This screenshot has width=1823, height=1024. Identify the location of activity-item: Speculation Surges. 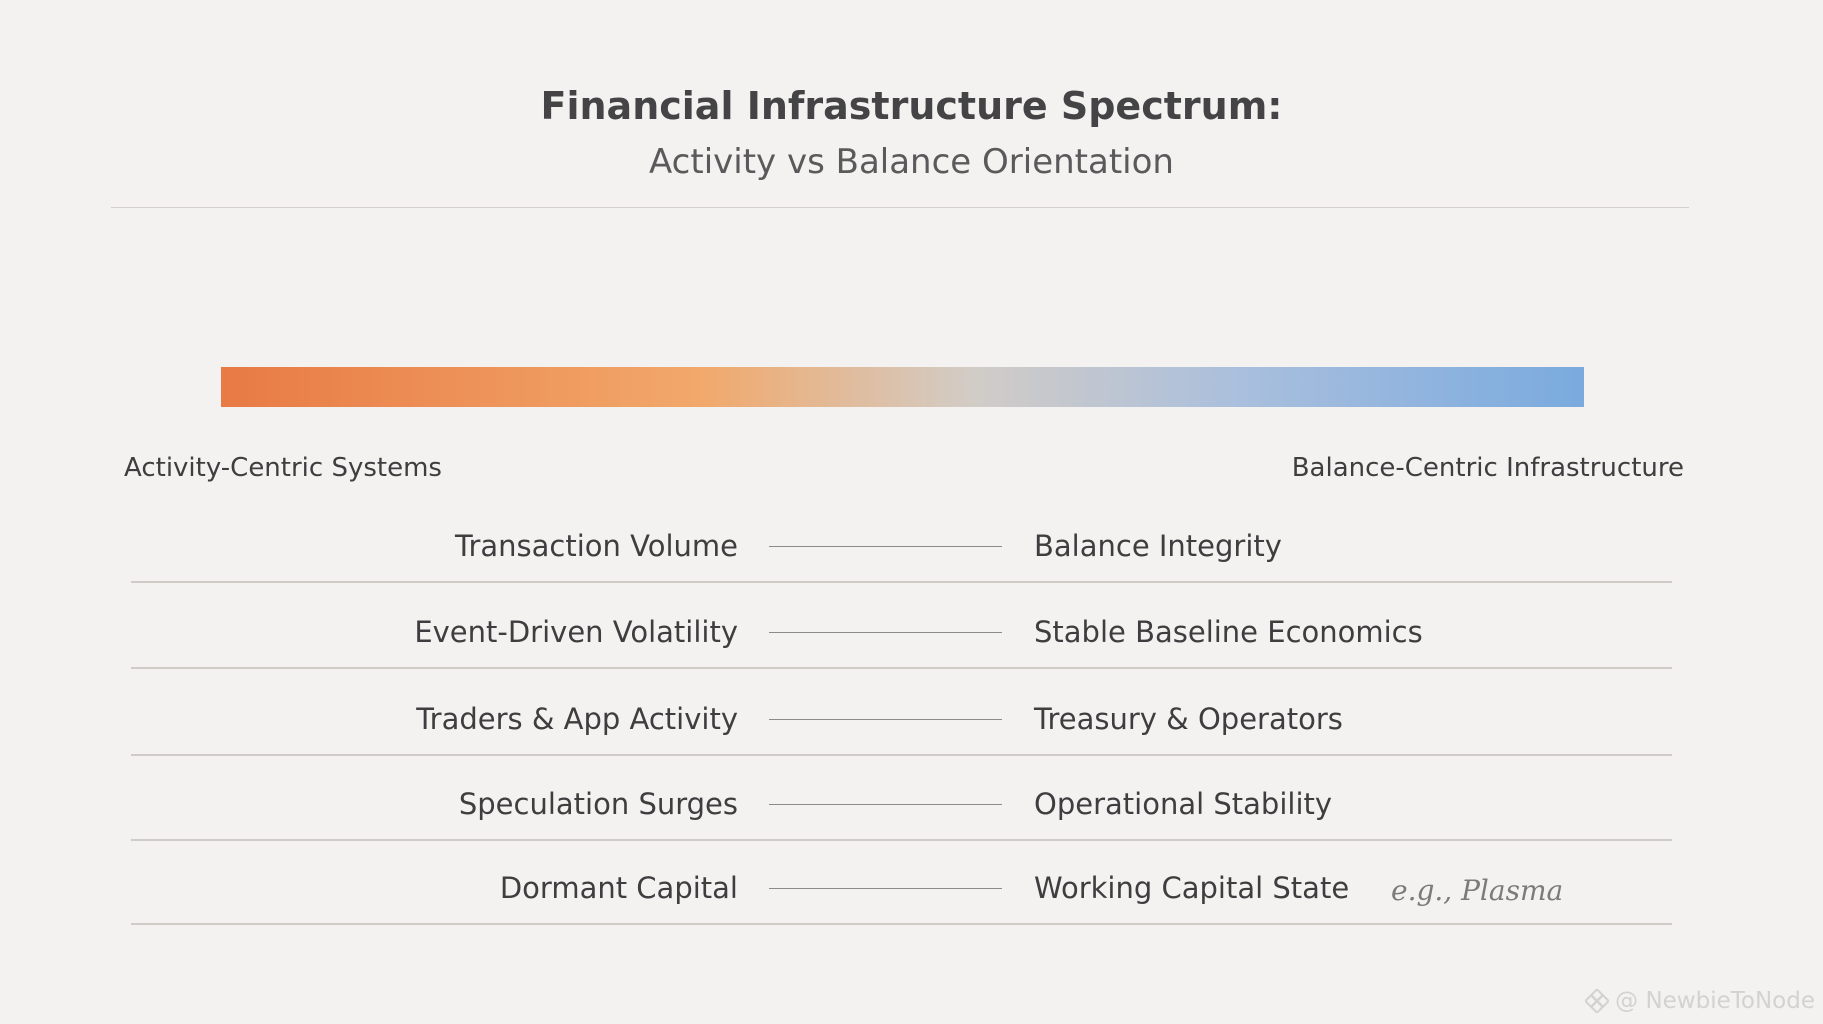
(598, 804).